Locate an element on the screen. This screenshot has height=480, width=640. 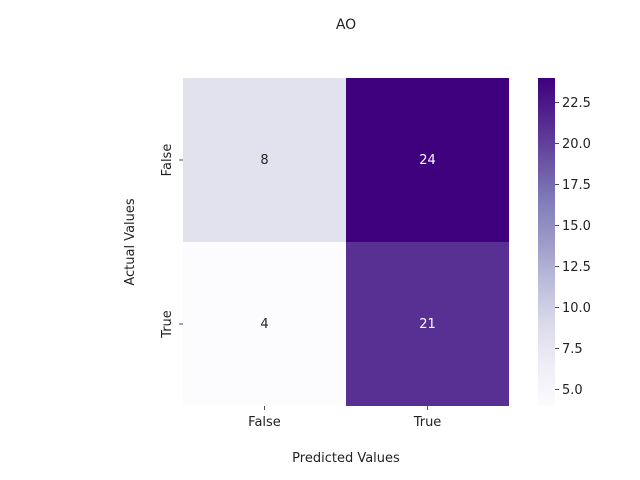
y-tick-label: False is located at coordinates (167, 160).